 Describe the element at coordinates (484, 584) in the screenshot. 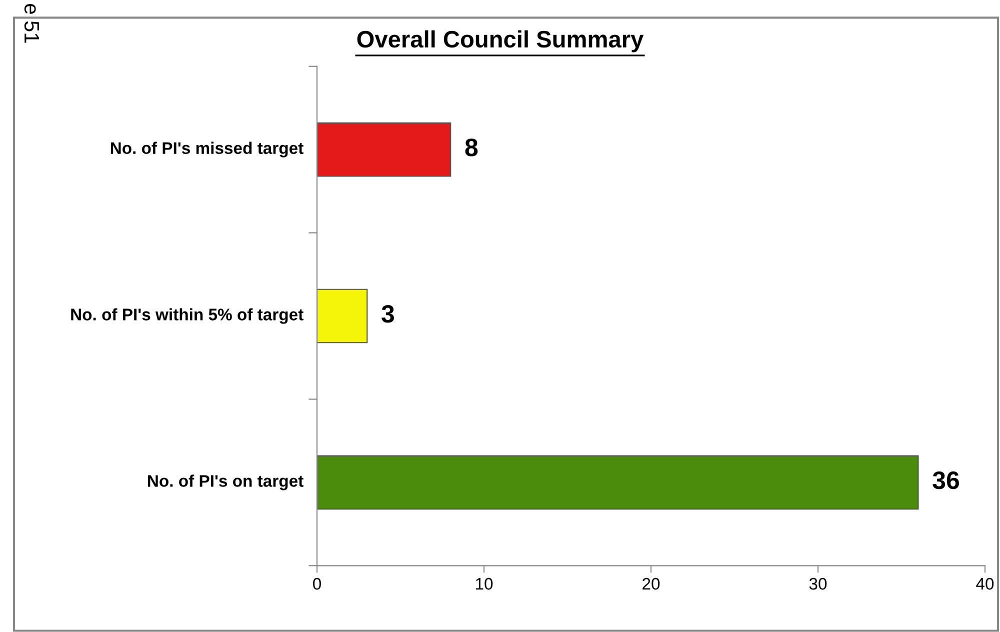

I see `x-tick-label: 10` at that location.